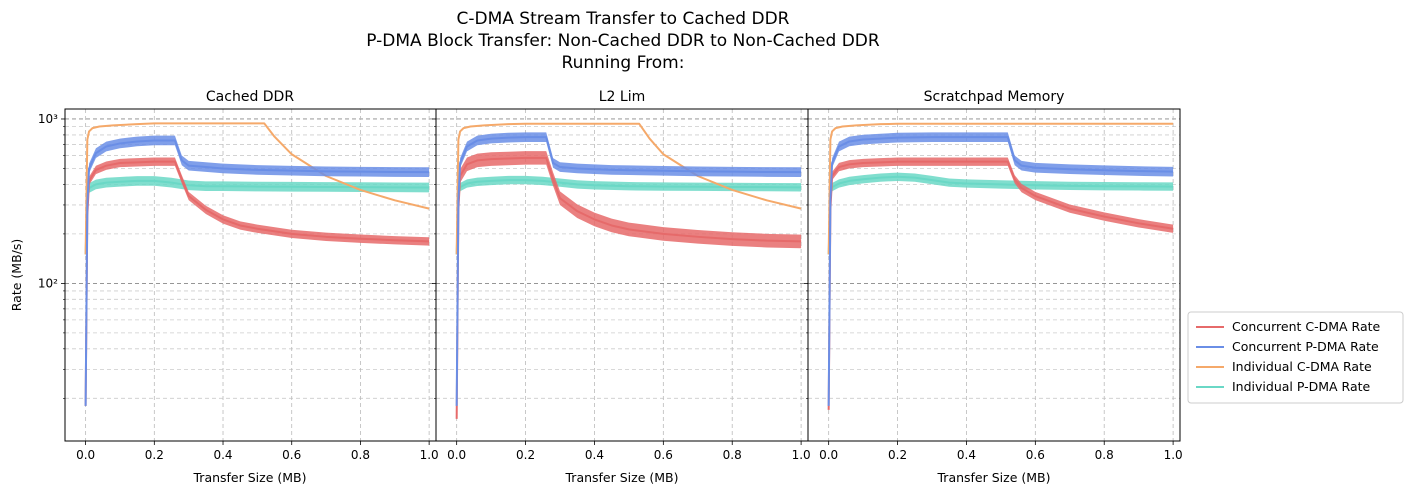 The image size is (1412, 495). What do you see at coordinates (1306, 326) in the screenshot?
I see `legend-label-concurrent-cdma: Concurrent C-DMA Rate` at bounding box center [1306, 326].